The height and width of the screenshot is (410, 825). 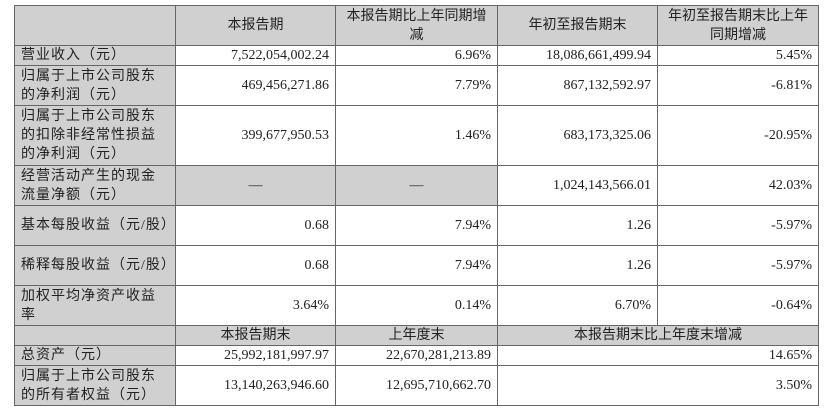 What do you see at coordinates (658, 385) in the screenshot?
I see `cell: 3.50%` at bounding box center [658, 385].